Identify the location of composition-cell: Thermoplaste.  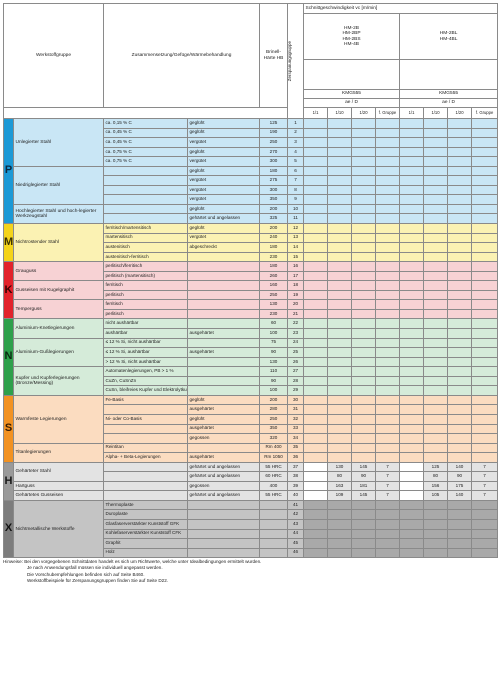
(145, 505).